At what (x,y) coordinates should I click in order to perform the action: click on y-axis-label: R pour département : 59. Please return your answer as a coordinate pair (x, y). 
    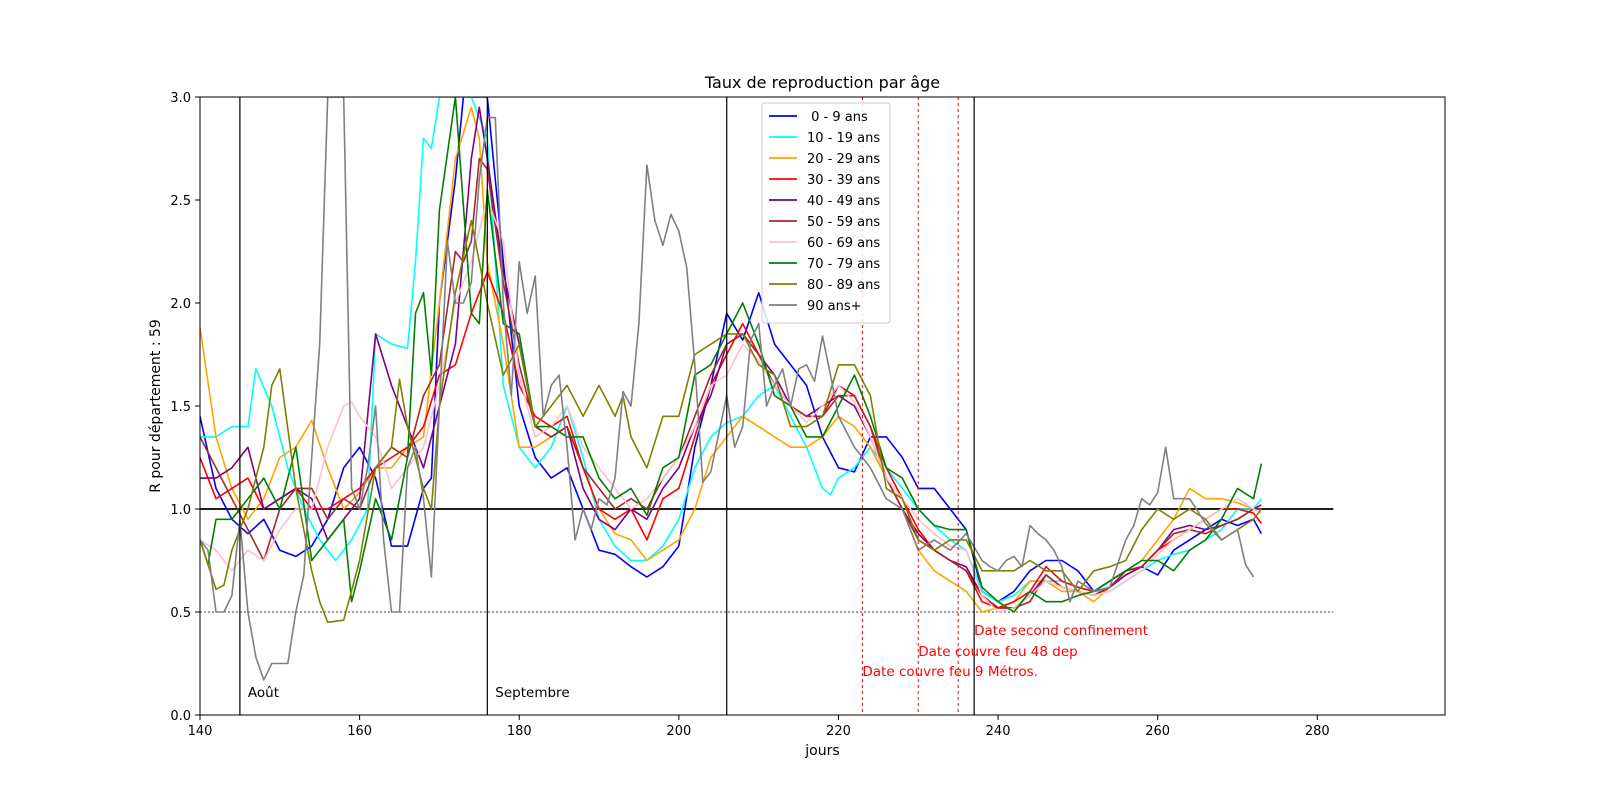
    Looking at the image, I should click on (156, 406).